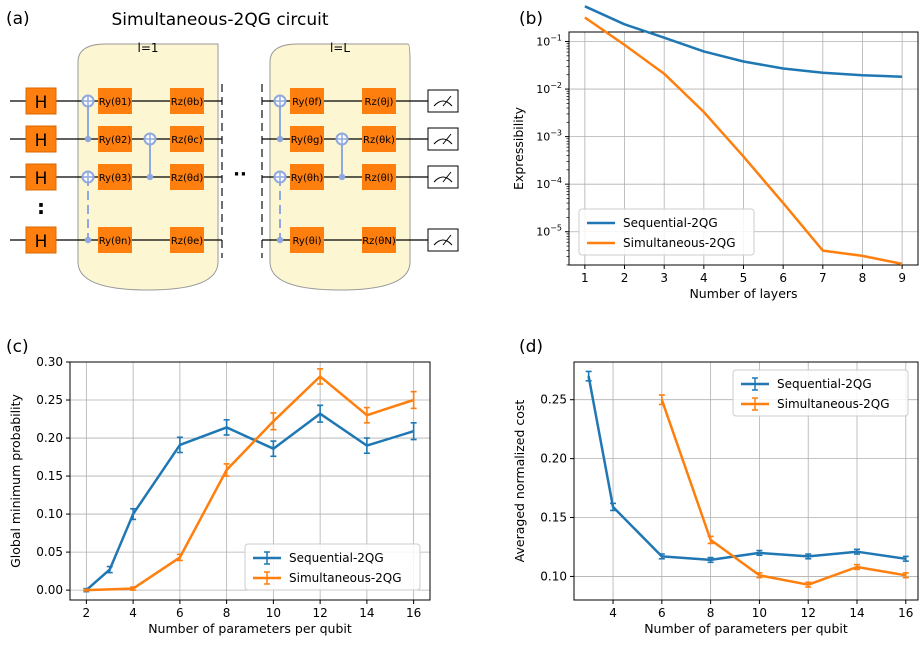 The image size is (923, 646). I want to click on cnot-symbols, so click(215, 169).